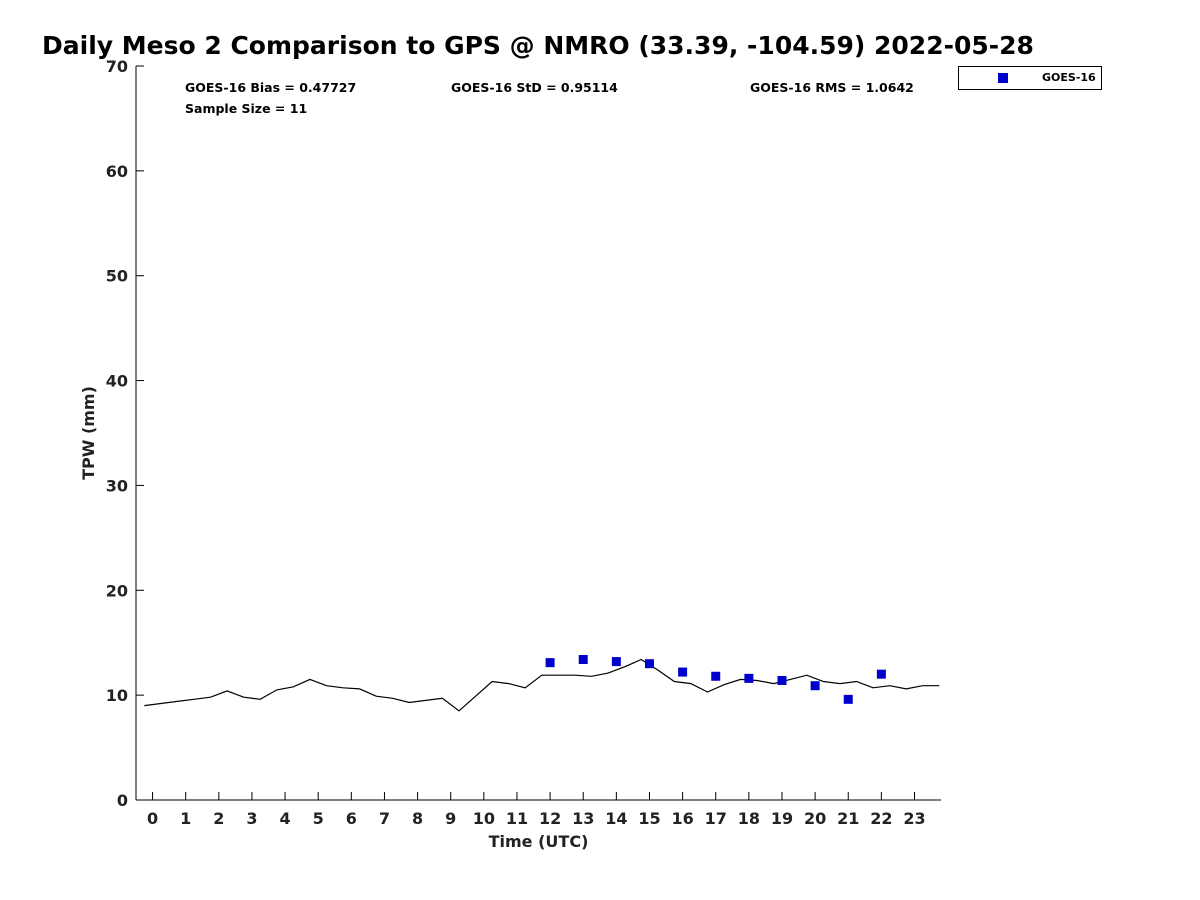  What do you see at coordinates (417, 818) in the screenshot?
I see `x-tick-label: 8` at bounding box center [417, 818].